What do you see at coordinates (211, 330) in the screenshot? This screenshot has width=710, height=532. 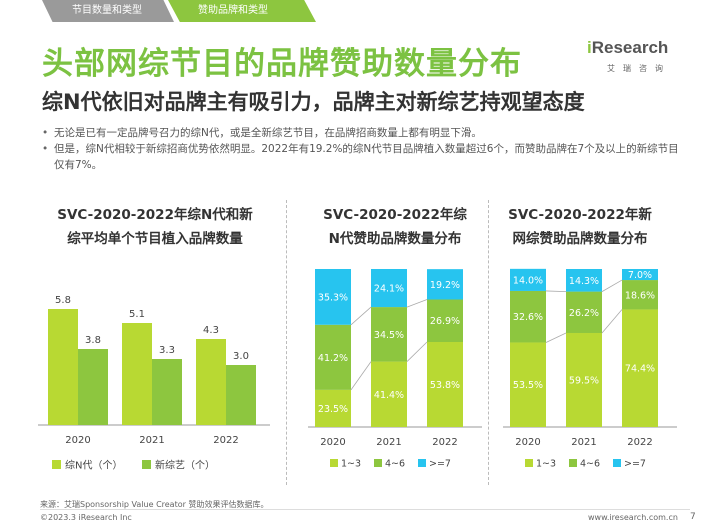 I see `data-label: 4.3` at bounding box center [211, 330].